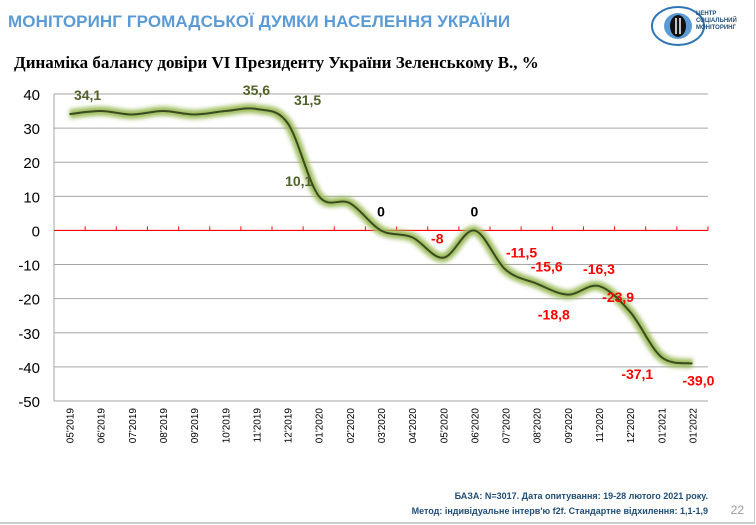  Describe the element at coordinates (102, 426) in the screenshot. I see `x-tick-label: 06'2019` at that location.